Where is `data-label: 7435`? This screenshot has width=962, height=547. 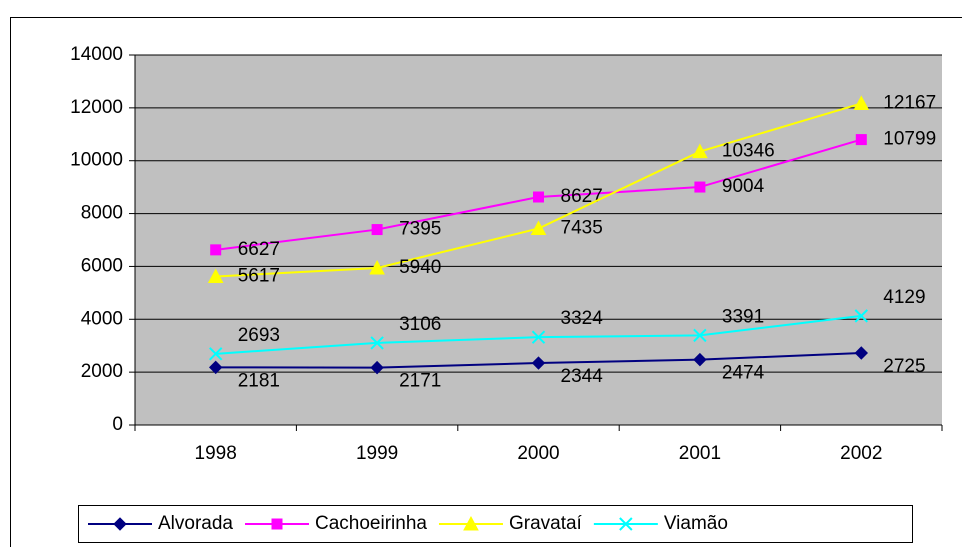 data-label: 7435 is located at coordinates (582, 228).